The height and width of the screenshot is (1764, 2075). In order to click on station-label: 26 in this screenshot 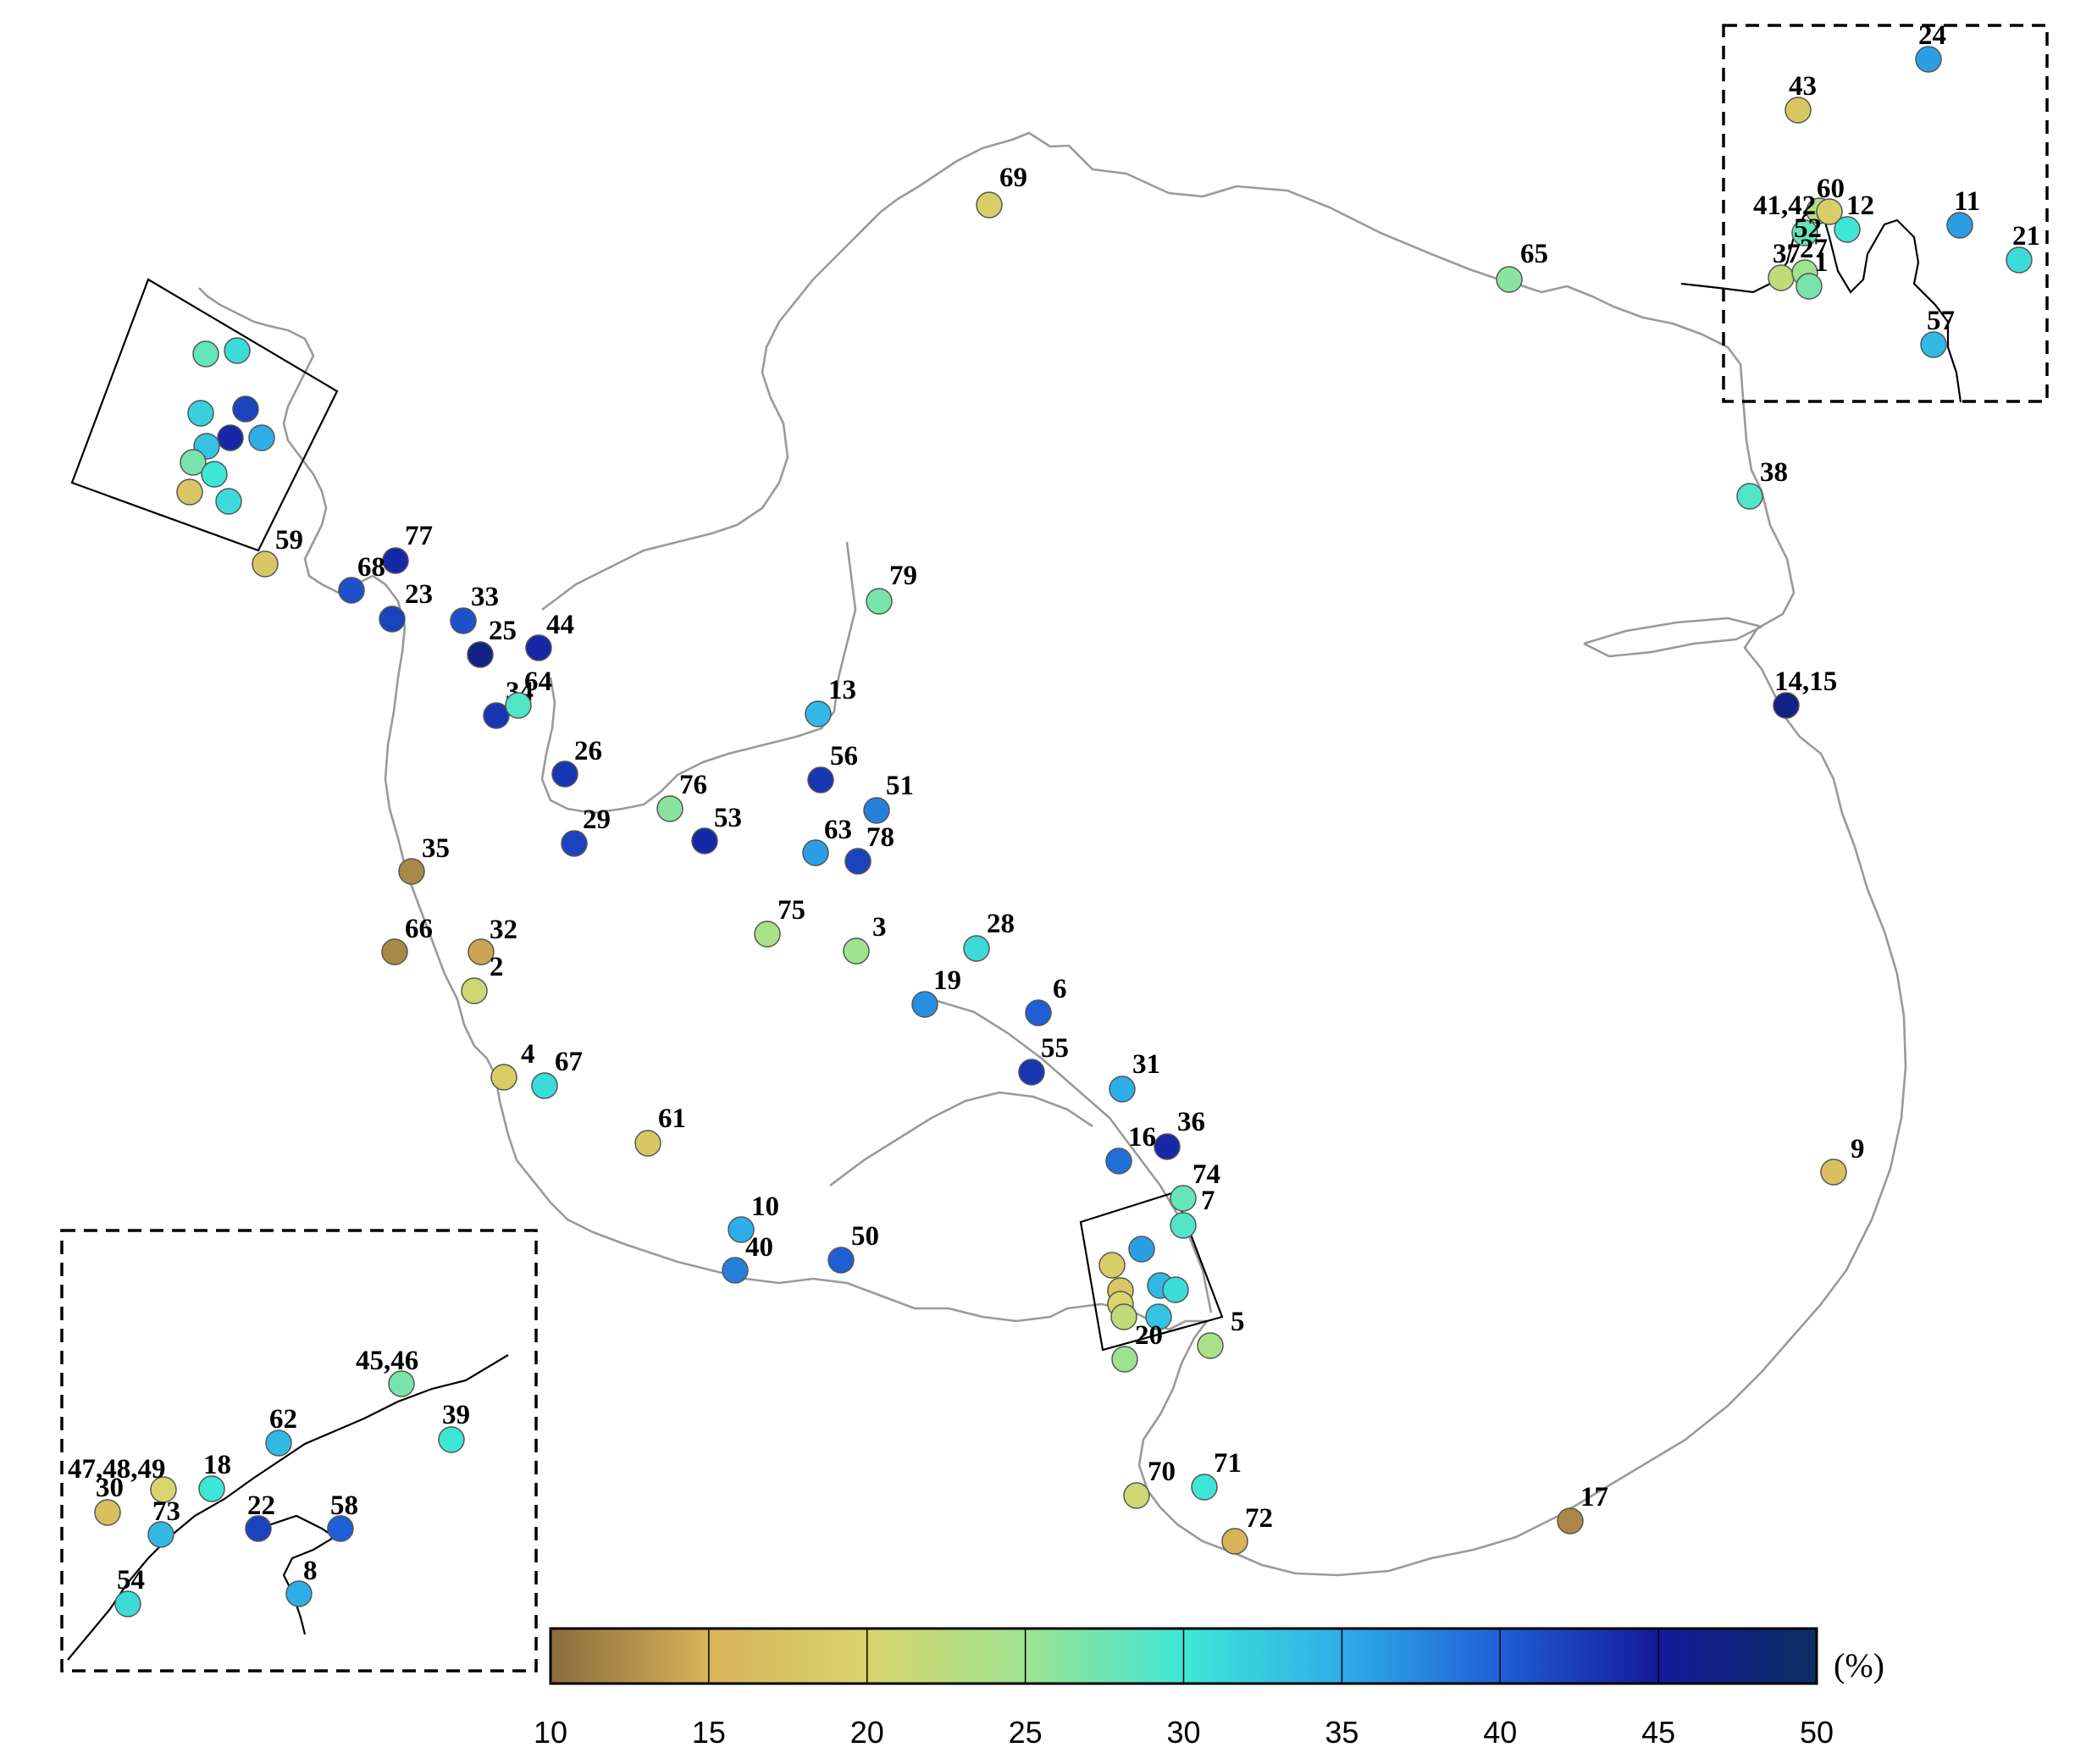, I will do `click(588, 751)`.